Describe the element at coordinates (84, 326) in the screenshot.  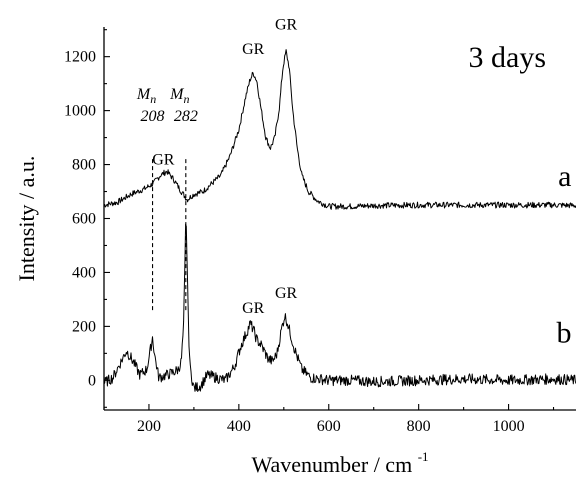
I see `y-tick-label: 200` at that location.